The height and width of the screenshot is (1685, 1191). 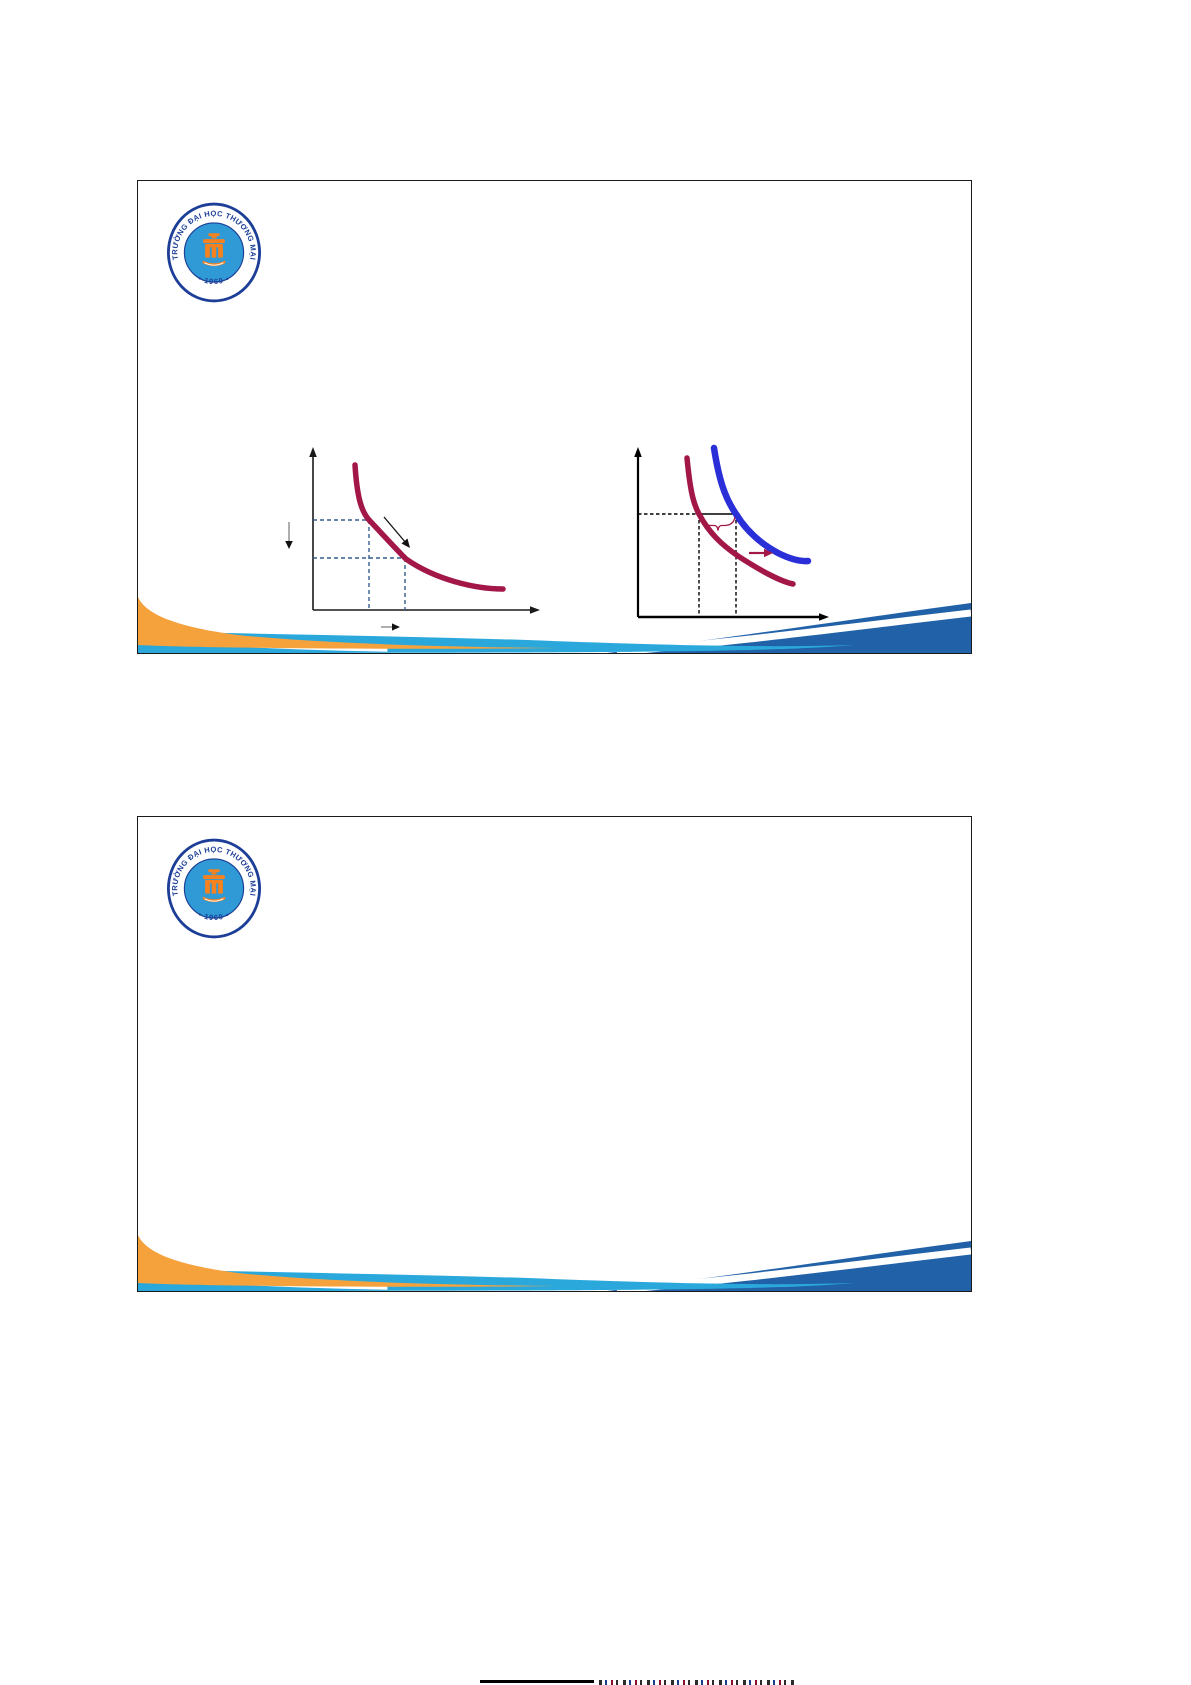 I want to click on chart-movement-along-demand-curve, so click(x=412, y=539).